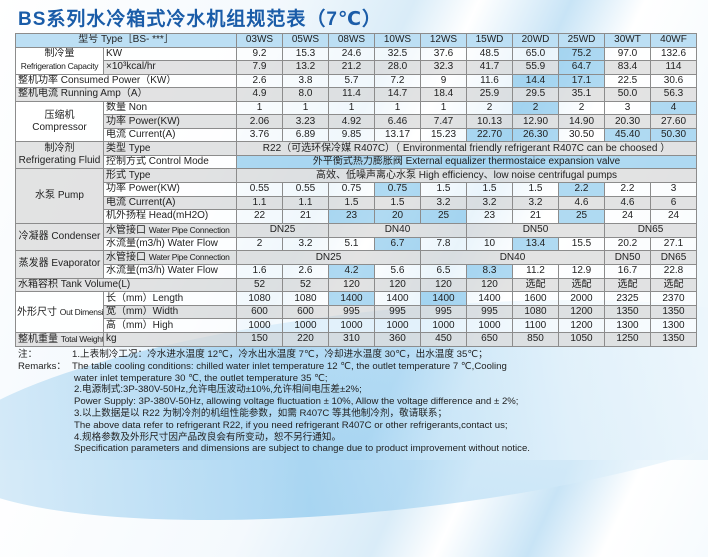 The width and height of the screenshot is (708, 557). What do you see at coordinates (581, 189) in the screenshot?
I see `value-cell: 2.2` at bounding box center [581, 189].